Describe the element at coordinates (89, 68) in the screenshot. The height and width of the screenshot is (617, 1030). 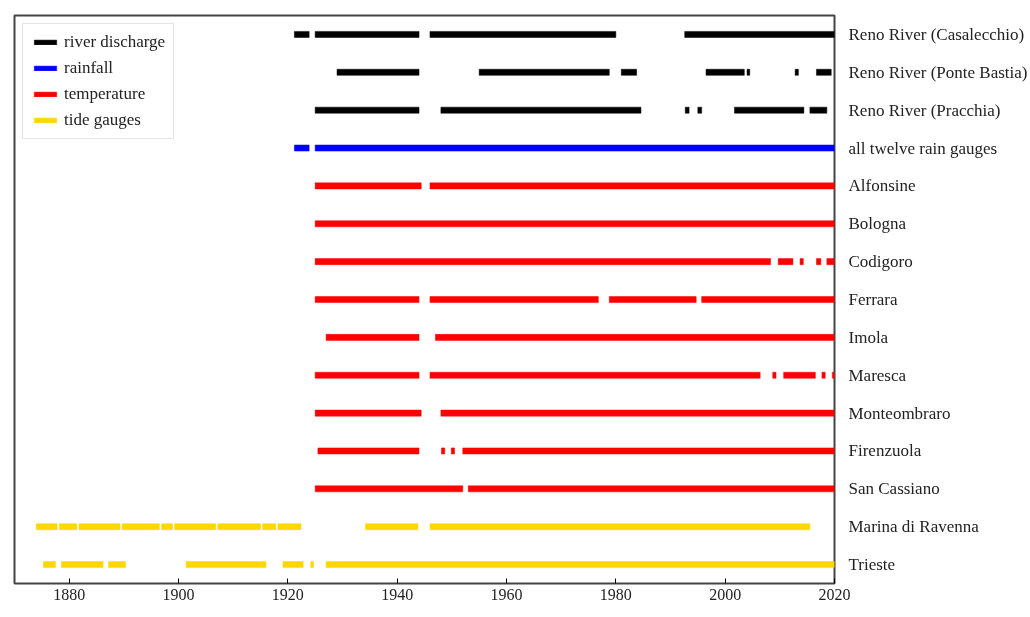
I see `legend-label: rainfall` at that location.